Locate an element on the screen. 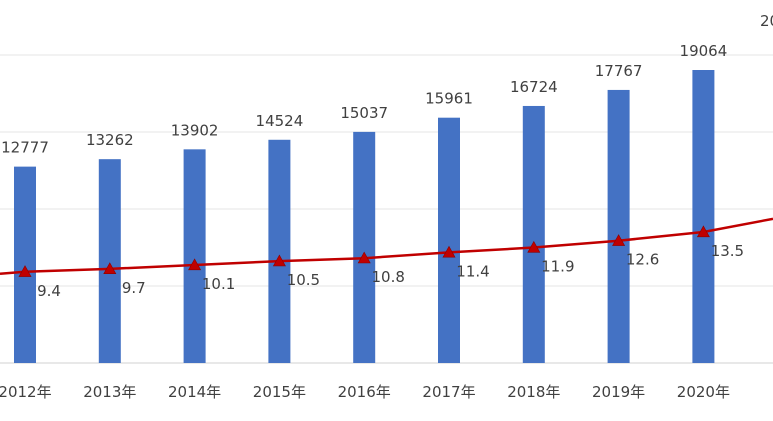 This screenshot has width=773, height=421. line-value-label: 11.4 is located at coordinates (472, 271).